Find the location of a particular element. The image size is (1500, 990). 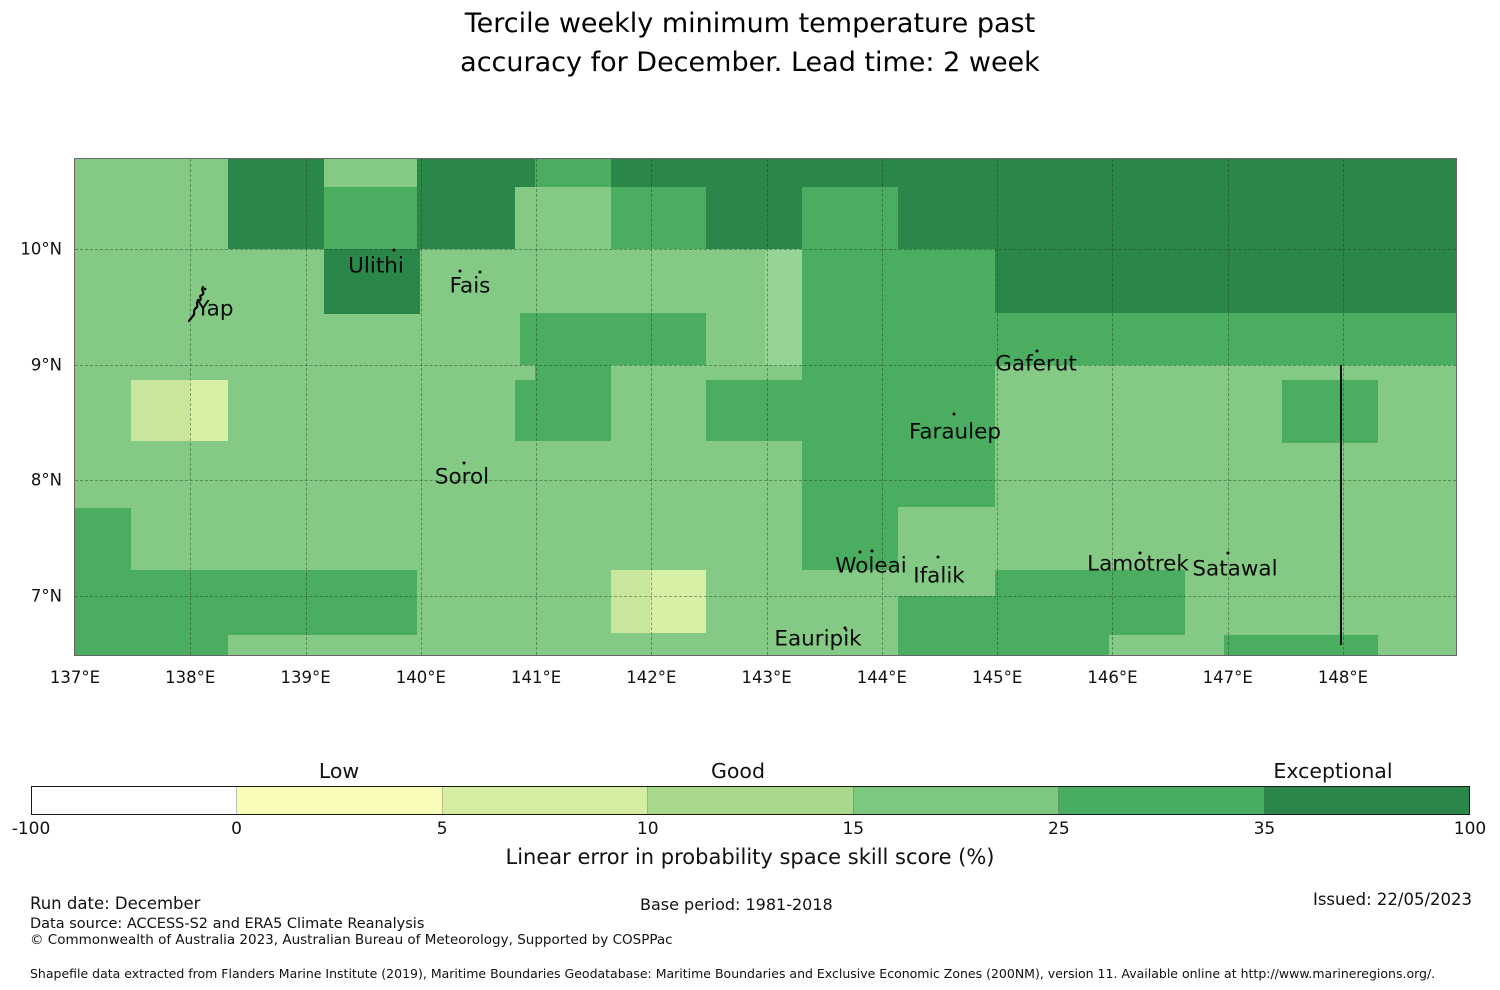

colorbar-tick-label: -100 is located at coordinates (31, 829).